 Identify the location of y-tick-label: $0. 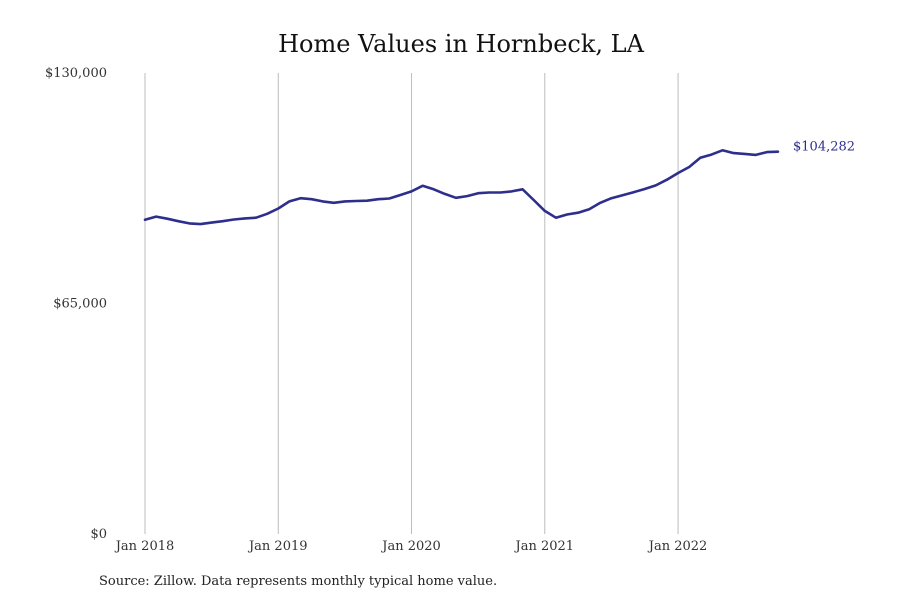
(98, 534).